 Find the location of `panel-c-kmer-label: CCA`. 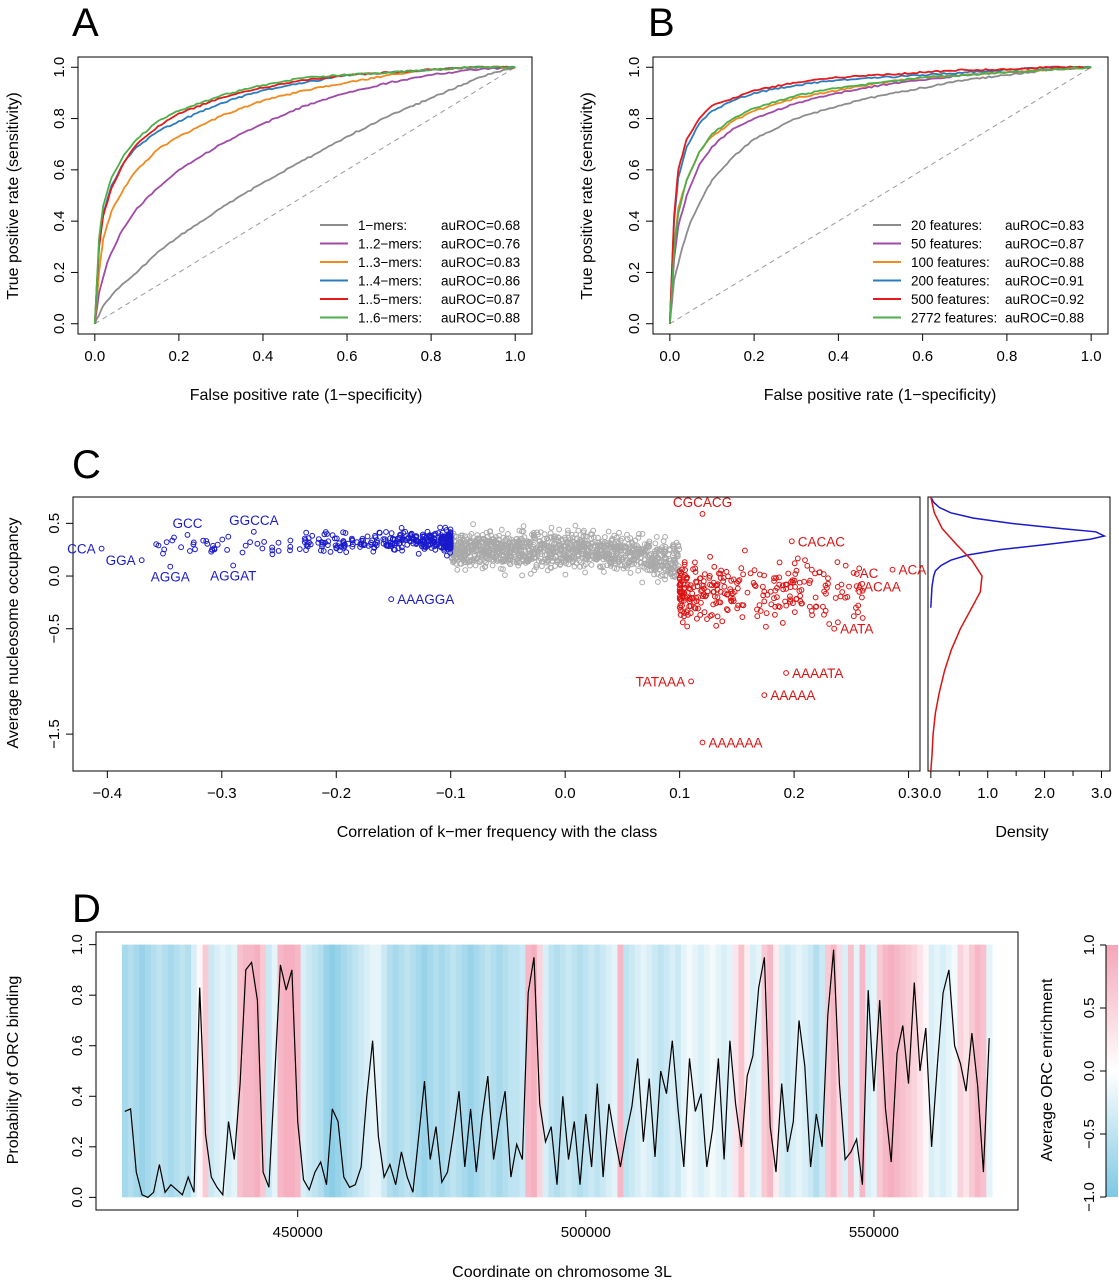

panel-c-kmer-label: CCA is located at coordinates (81, 549).